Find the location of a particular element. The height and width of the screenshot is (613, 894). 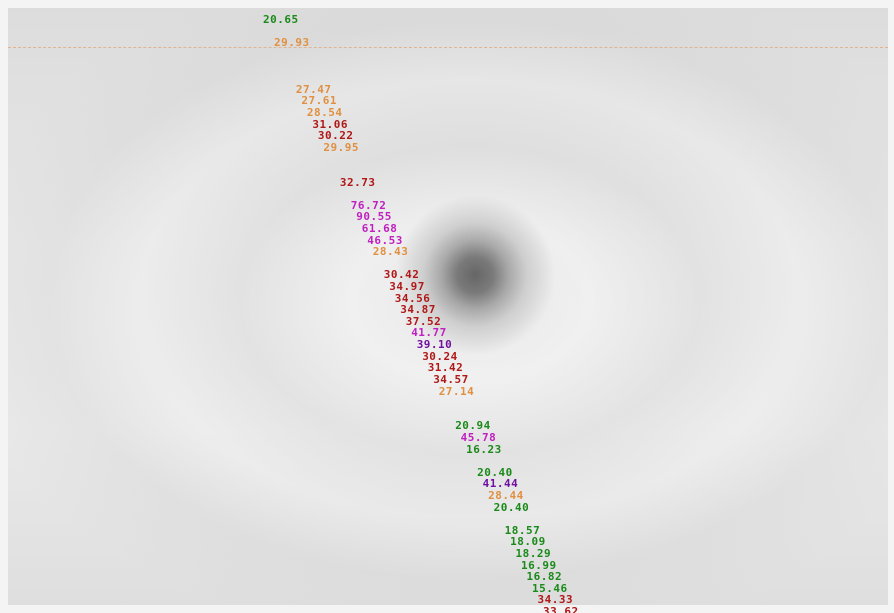

wind-speed-label: 34.87 is located at coordinates (418, 310).